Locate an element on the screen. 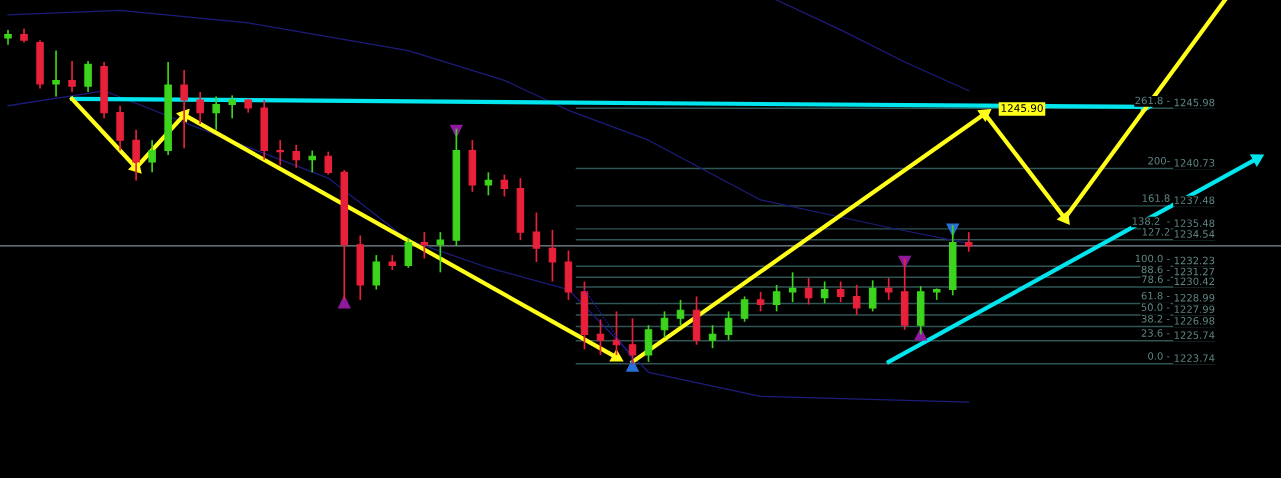  annotation: 50.0 - is located at coordinates (1155, 307).